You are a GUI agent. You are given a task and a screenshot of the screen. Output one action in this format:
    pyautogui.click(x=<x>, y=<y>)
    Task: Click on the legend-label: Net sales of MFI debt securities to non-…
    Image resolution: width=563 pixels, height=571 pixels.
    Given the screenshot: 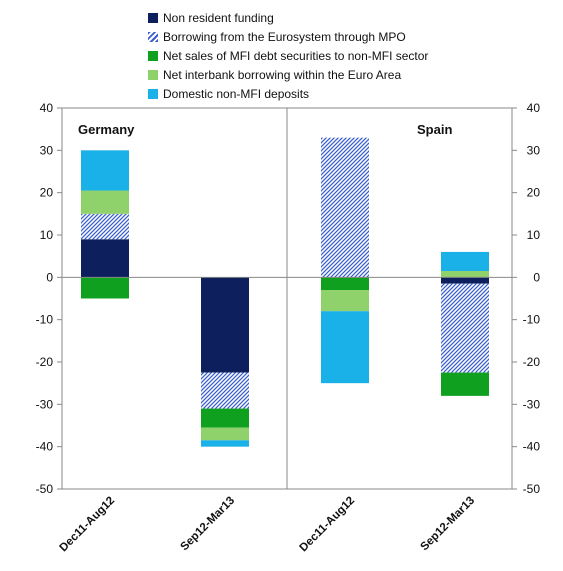 What is the action you would take?
    pyautogui.click(x=296, y=55)
    